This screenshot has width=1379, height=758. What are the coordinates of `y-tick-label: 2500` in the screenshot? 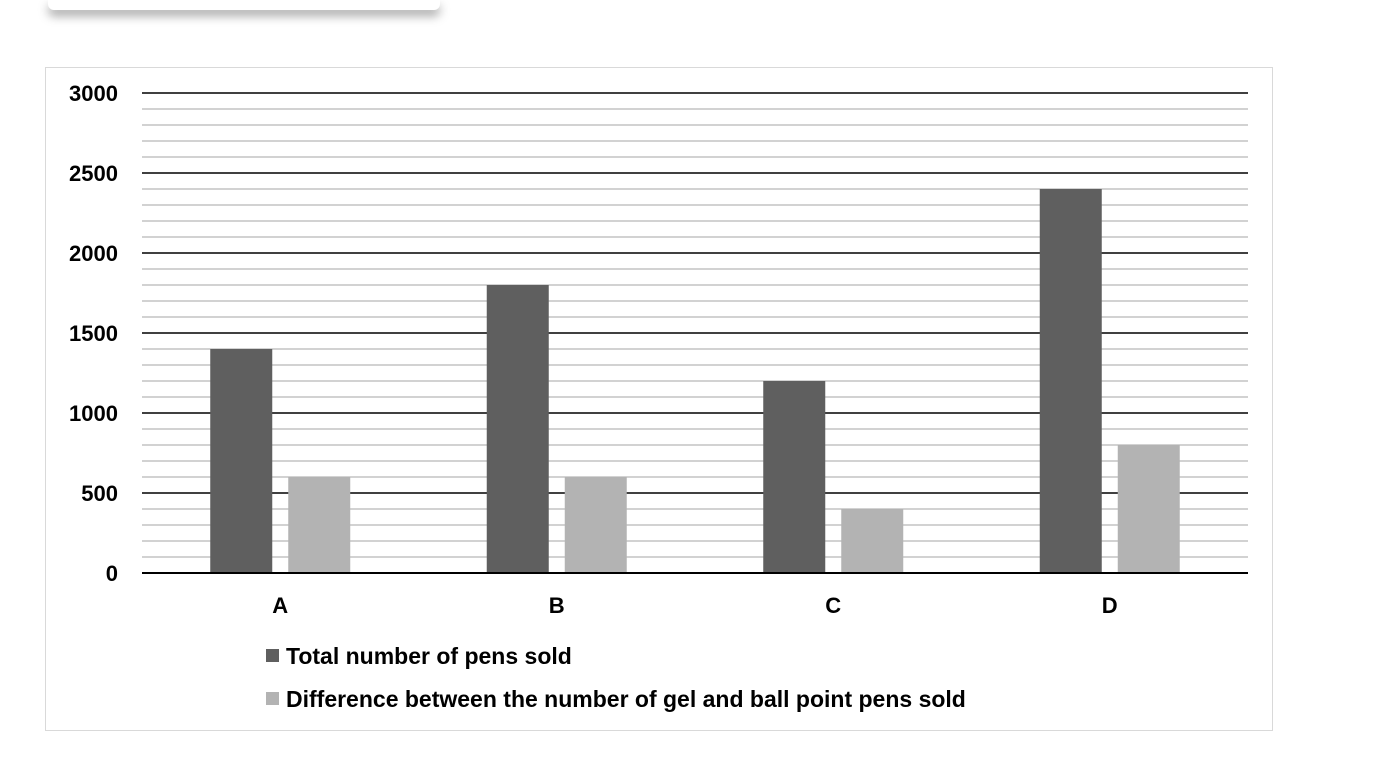 It's located at (93, 173).